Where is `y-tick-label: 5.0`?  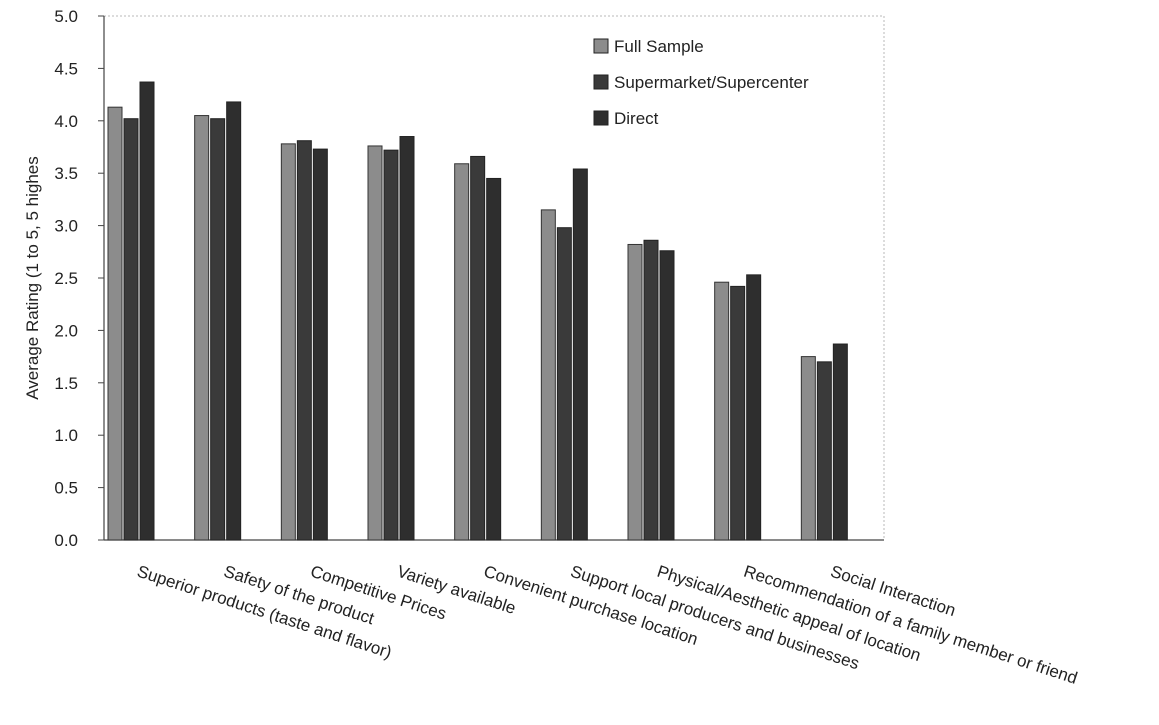
y-tick-label: 5.0 is located at coordinates (66, 16).